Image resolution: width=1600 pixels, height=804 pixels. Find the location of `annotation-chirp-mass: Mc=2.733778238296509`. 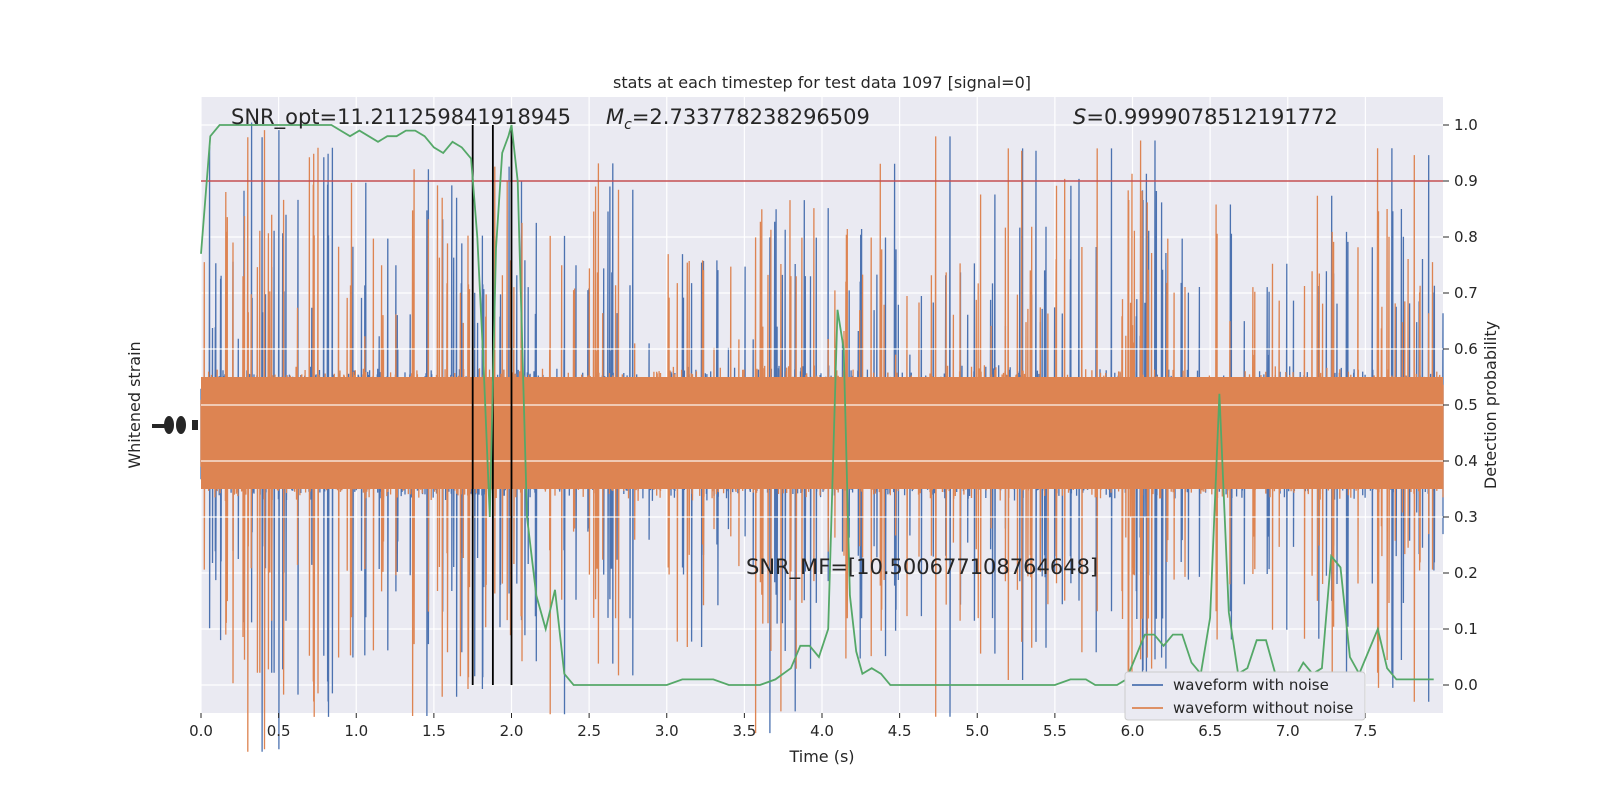

annotation-chirp-mass: Mc=2.733778238296509 is located at coordinates (738, 119).